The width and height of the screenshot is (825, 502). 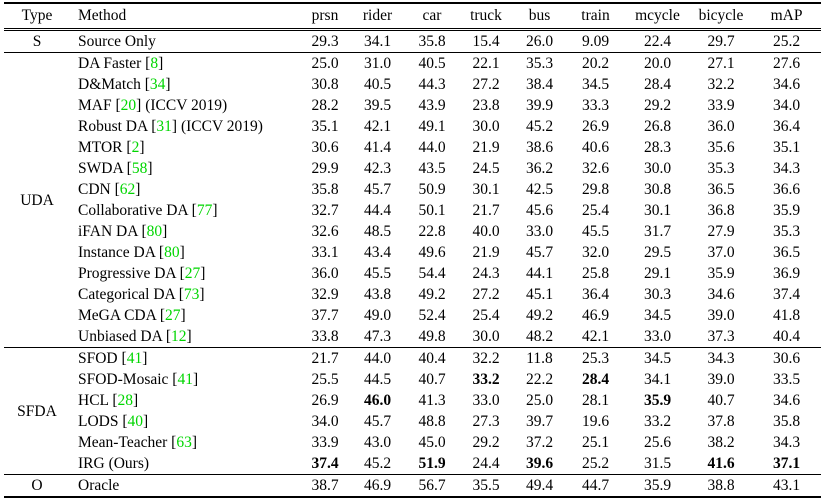 I want to click on column-header-method: Method, so click(x=185, y=17).